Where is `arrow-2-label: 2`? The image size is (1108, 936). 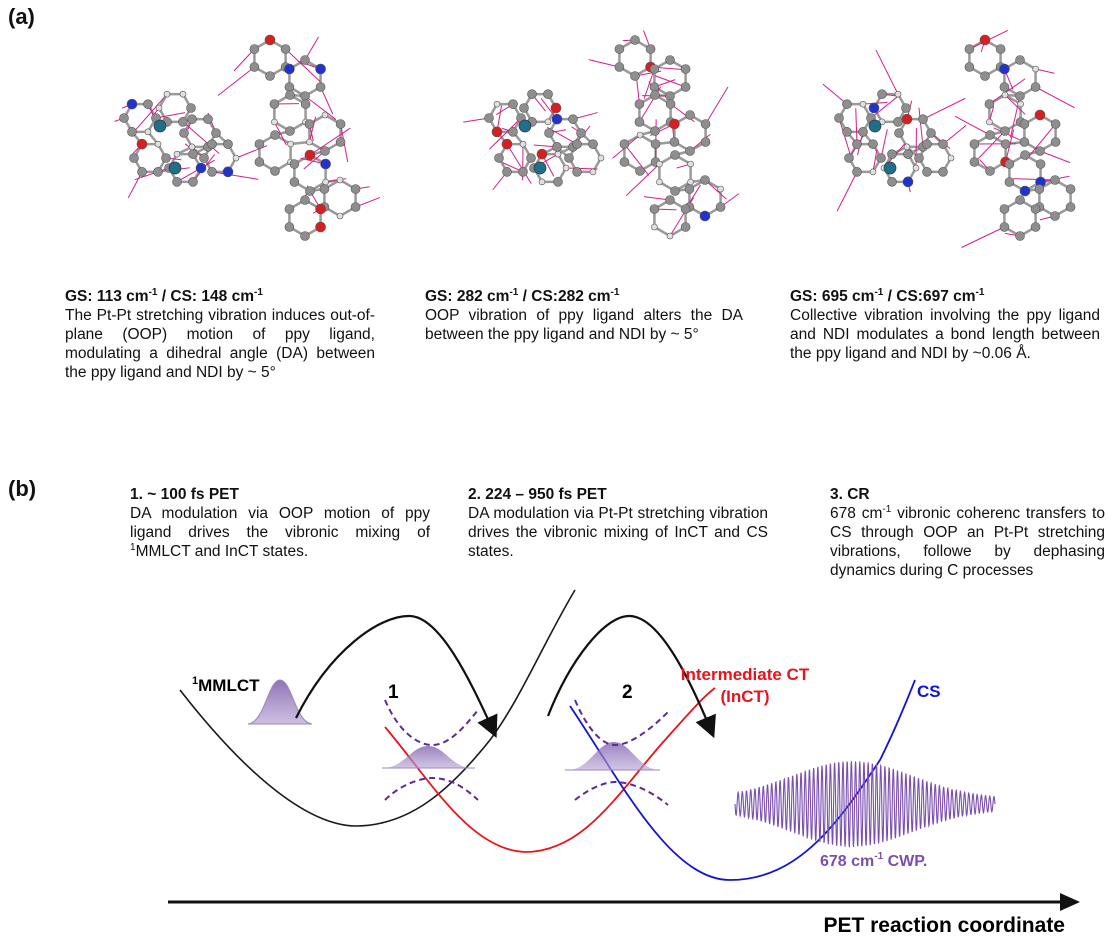 arrow-2-label: 2 is located at coordinates (627, 692).